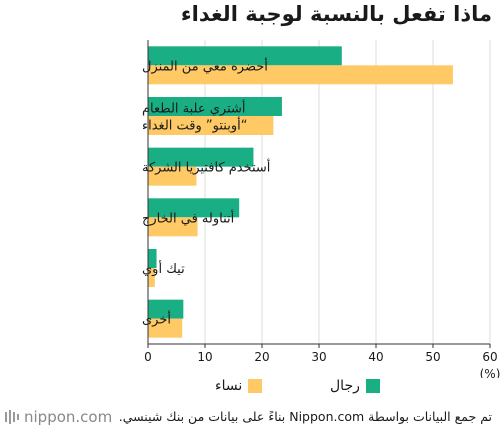 The width and height of the screenshot is (500, 430). I want to click on nippon-logo-icon, so click(12, 417).